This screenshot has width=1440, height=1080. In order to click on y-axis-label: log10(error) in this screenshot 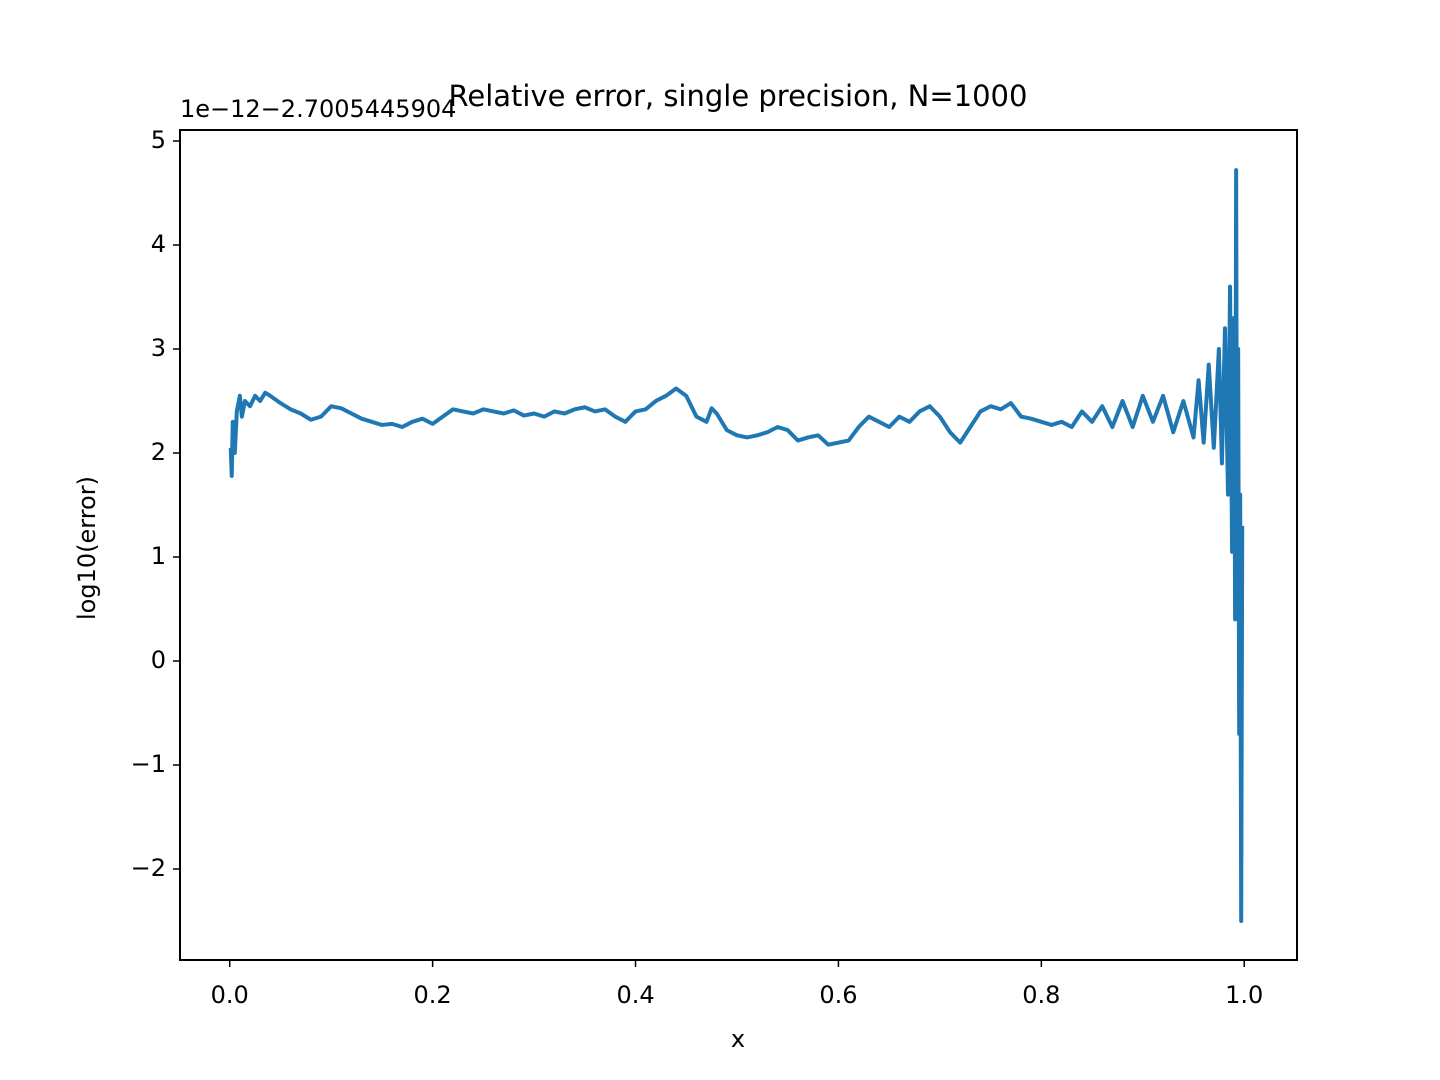, I will do `click(87, 548)`.